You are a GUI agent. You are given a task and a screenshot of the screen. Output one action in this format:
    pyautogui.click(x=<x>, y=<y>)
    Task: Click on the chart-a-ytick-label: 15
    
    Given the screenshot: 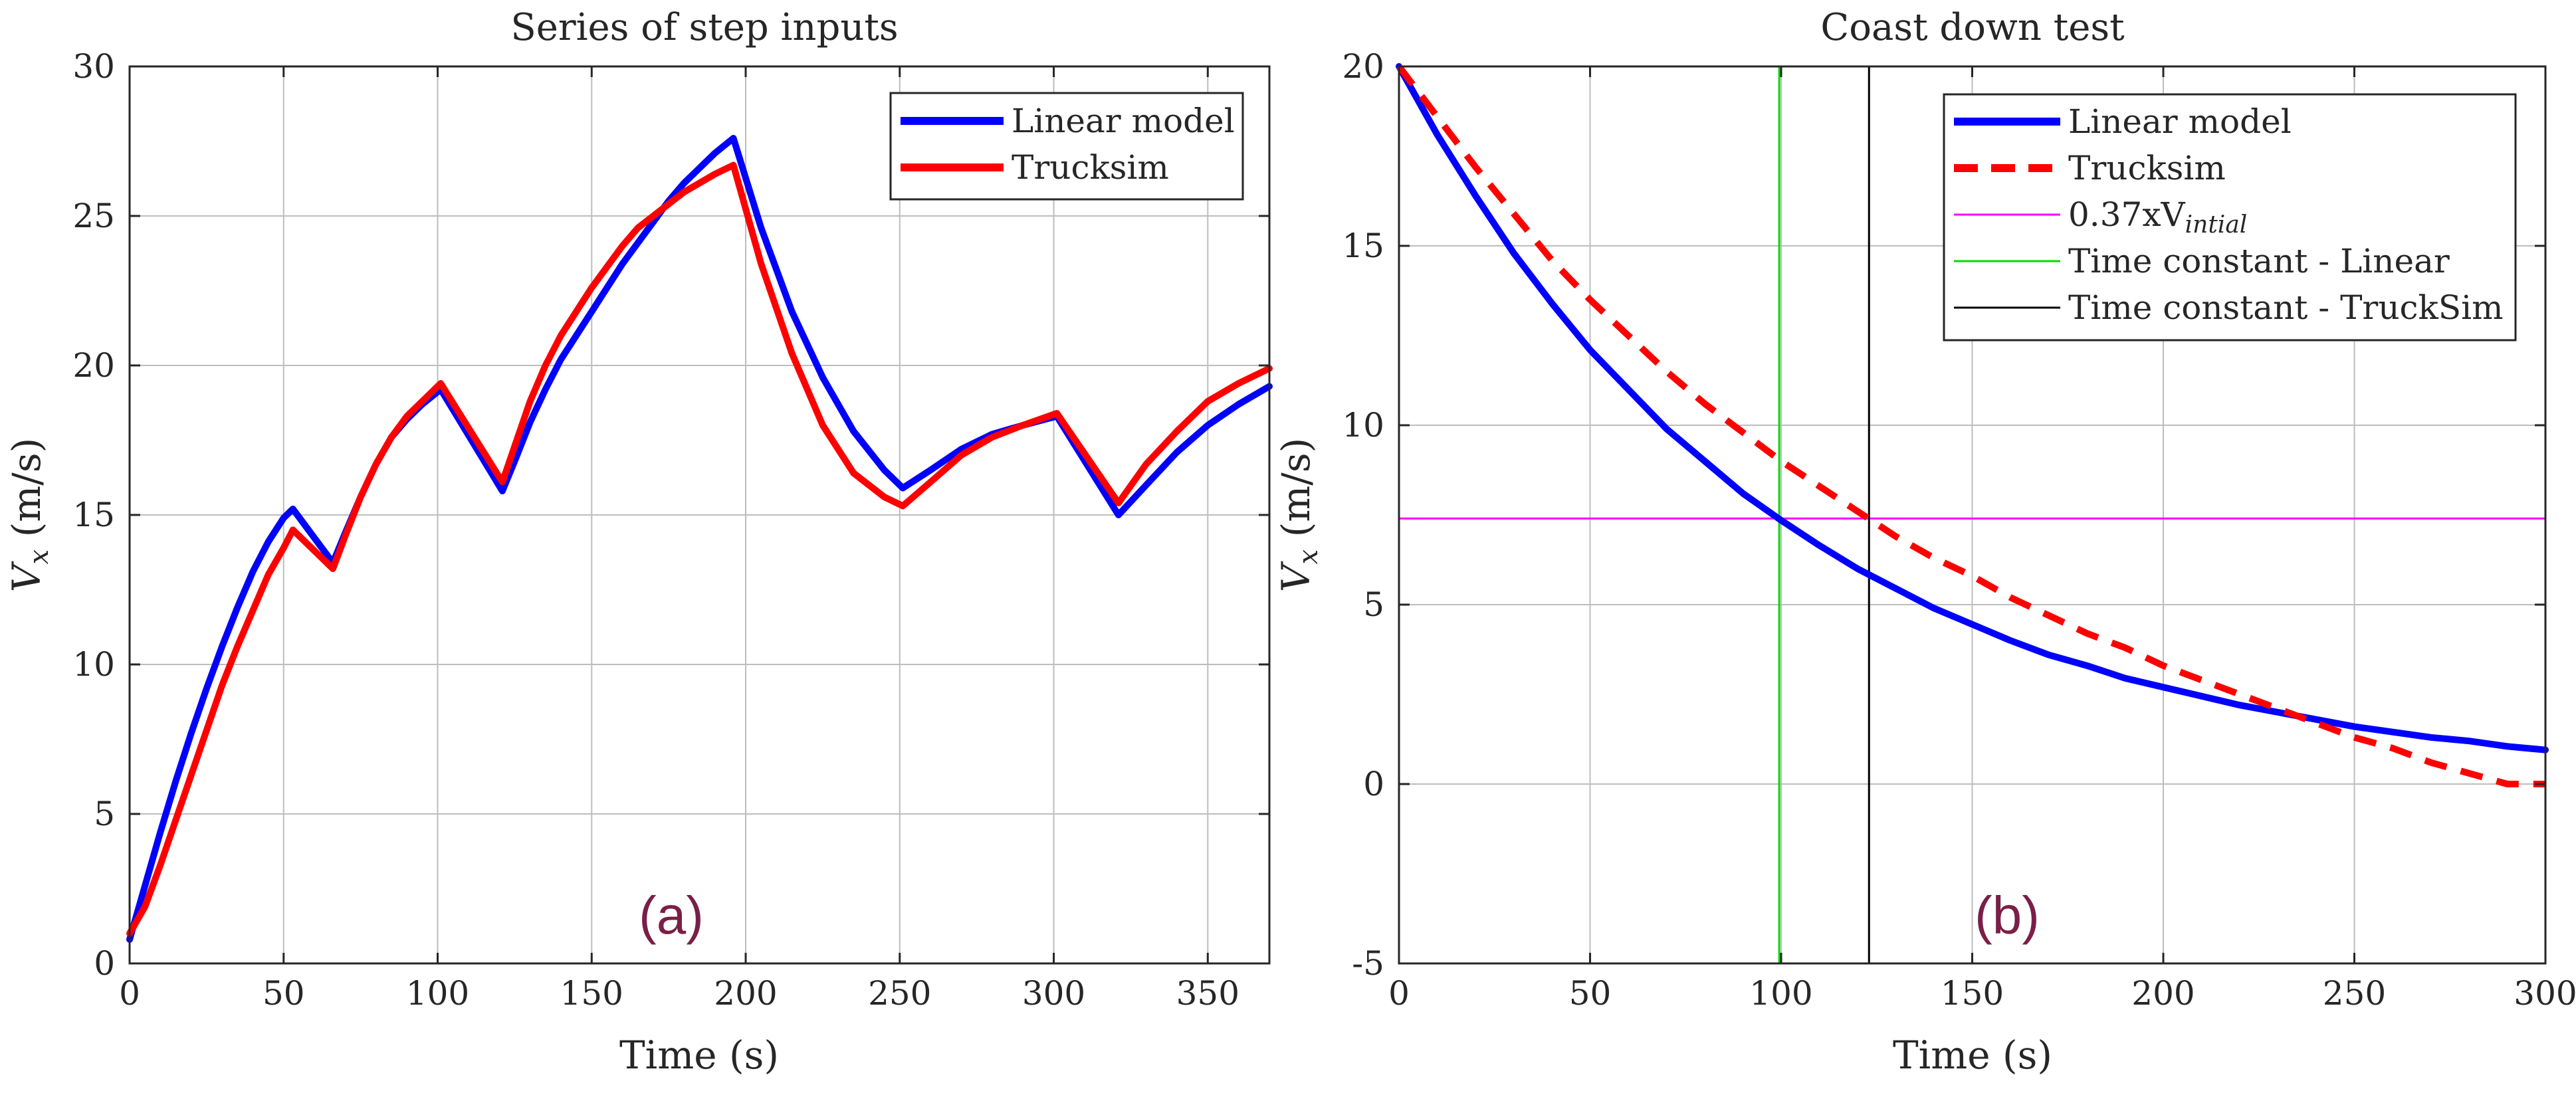 What is the action you would take?
    pyautogui.click(x=93, y=515)
    